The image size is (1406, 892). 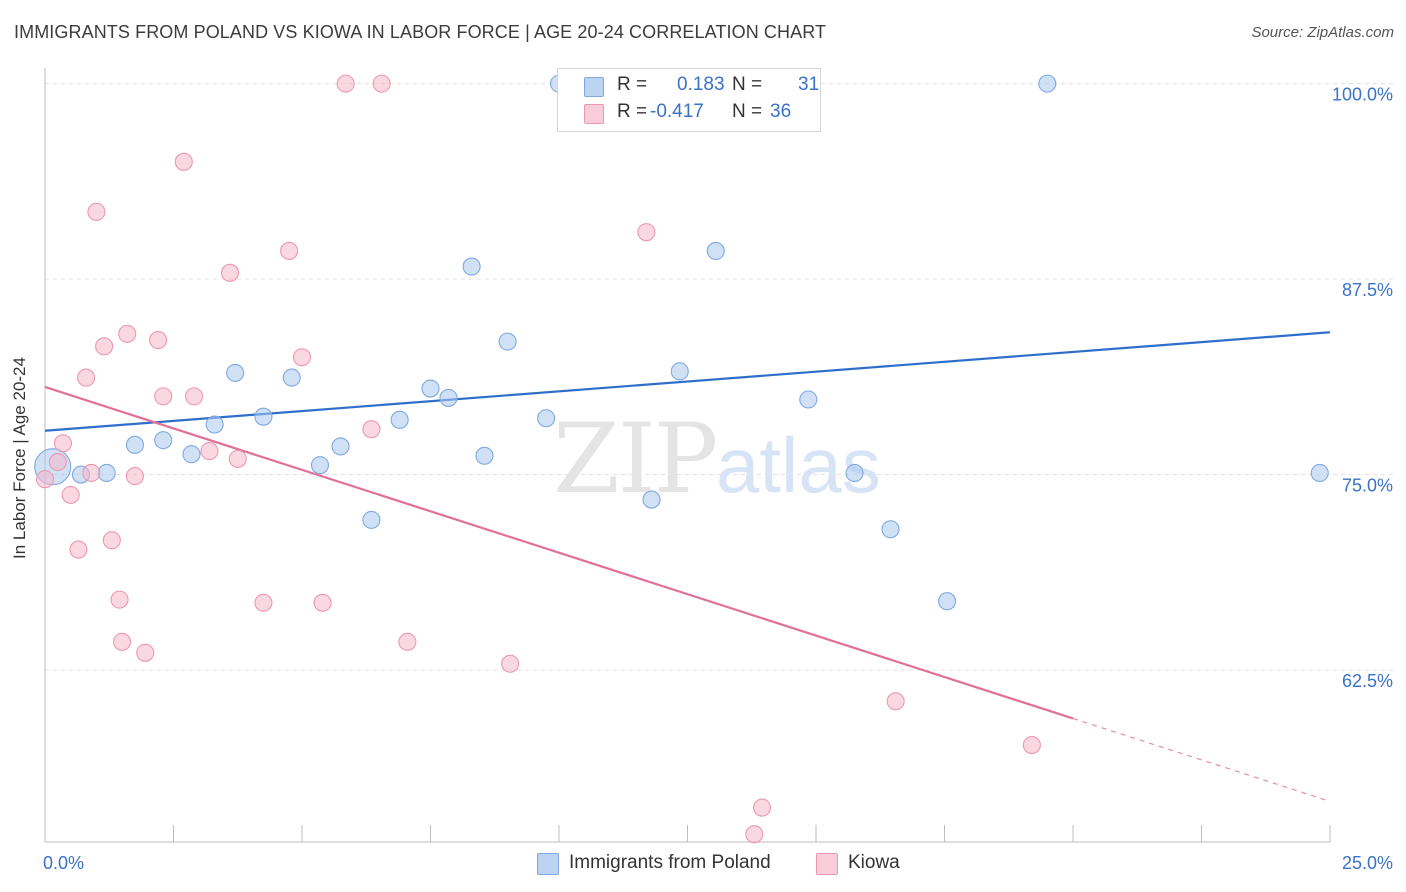 What do you see at coordinates (677, 111) in the screenshot?
I see `legend-r-value: -0.417` at bounding box center [677, 111].